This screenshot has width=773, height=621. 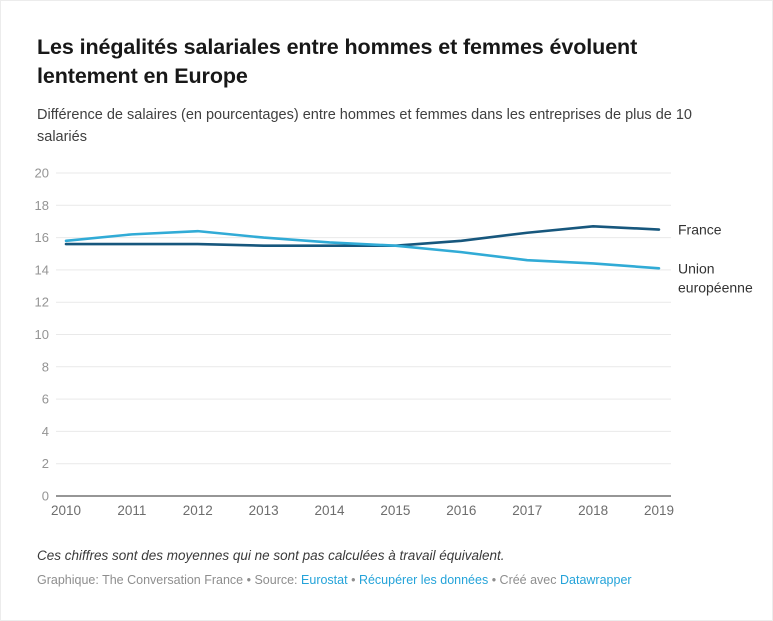 I want to click on x-axis-tick-label: 2015, so click(x=395, y=510).